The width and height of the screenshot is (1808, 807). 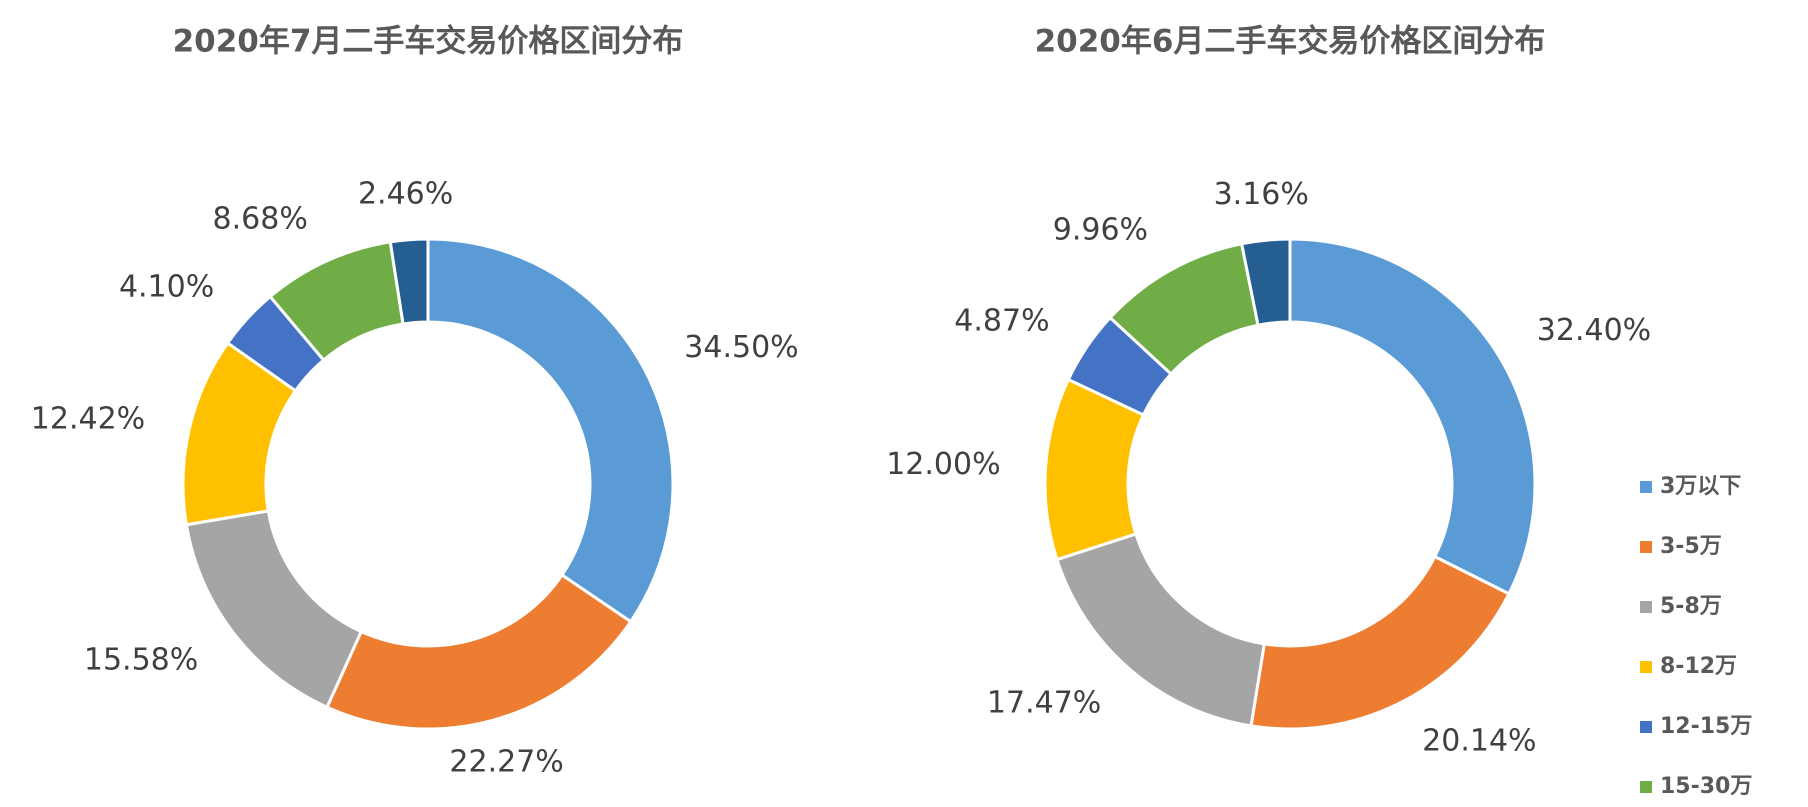 What do you see at coordinates (1001, 320) in the screenshot?
I see `data-label: 4.87%` at bounding box center [1001, 320].